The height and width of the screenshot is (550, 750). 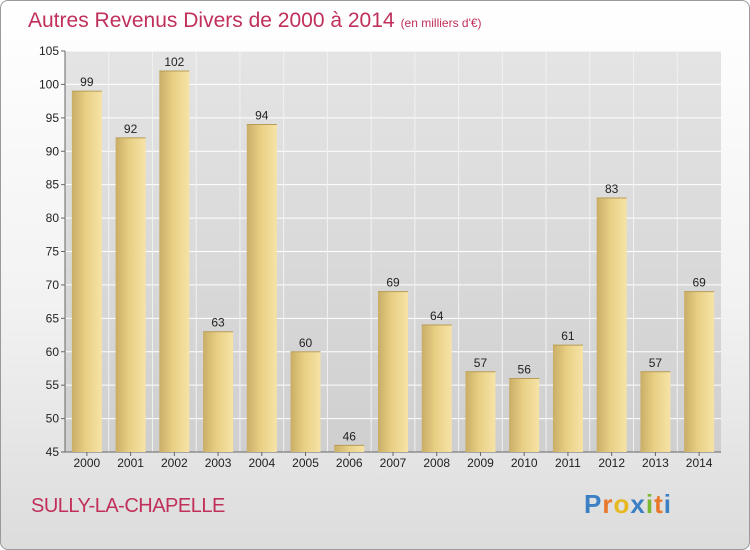 I want to click on bar-2006, so click(x=349, y=448).